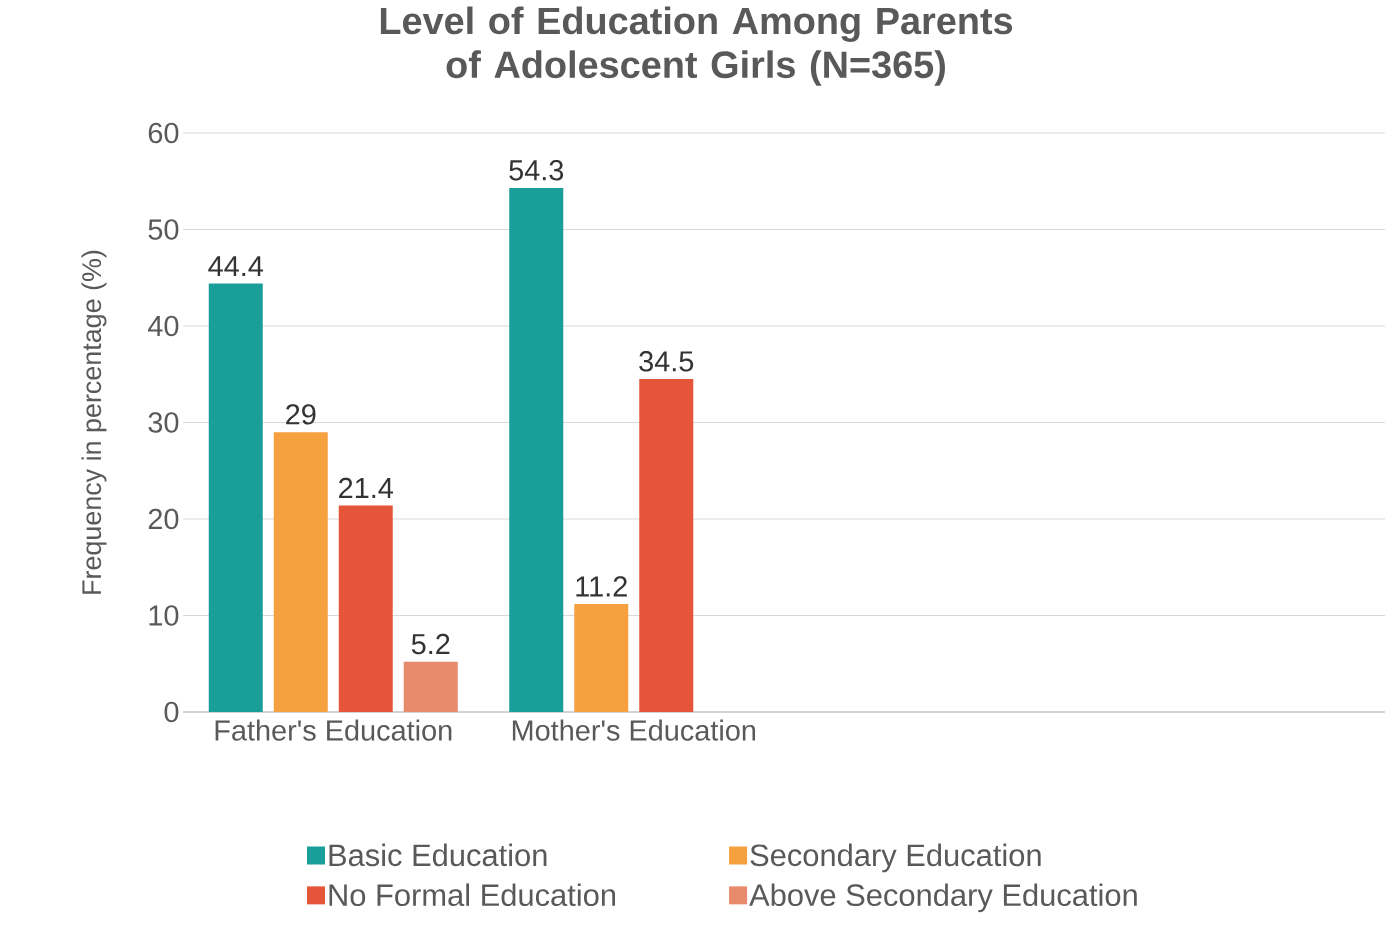 Image resolution: width=1392 pixels, height=947 pixels. I want to click on y-tick-label: 60, so click(163, 133).